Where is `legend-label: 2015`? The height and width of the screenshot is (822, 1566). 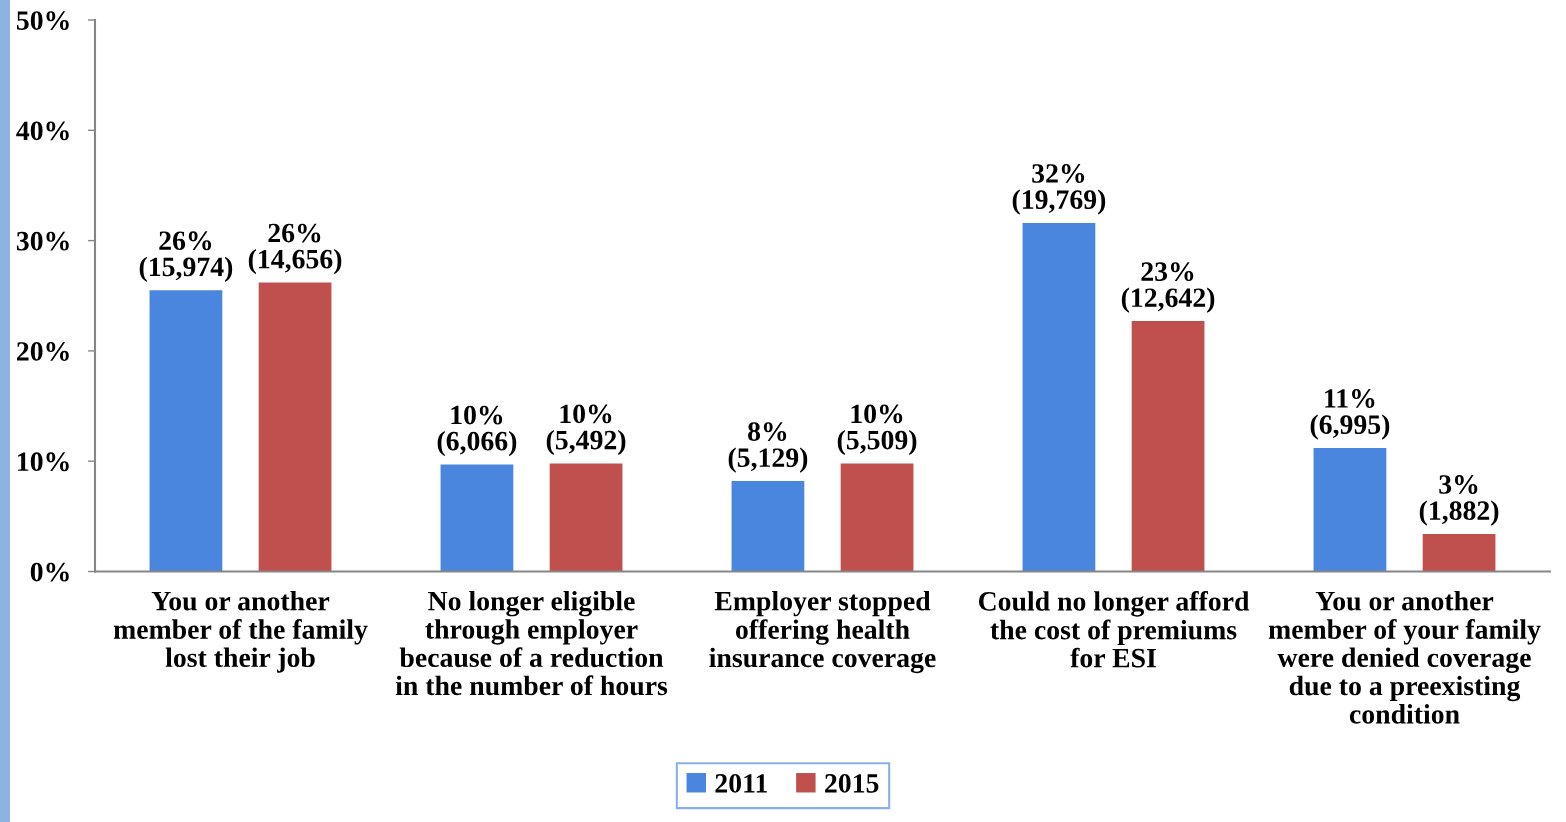
legend-label: 2015 is located at coordinates (852, 783).